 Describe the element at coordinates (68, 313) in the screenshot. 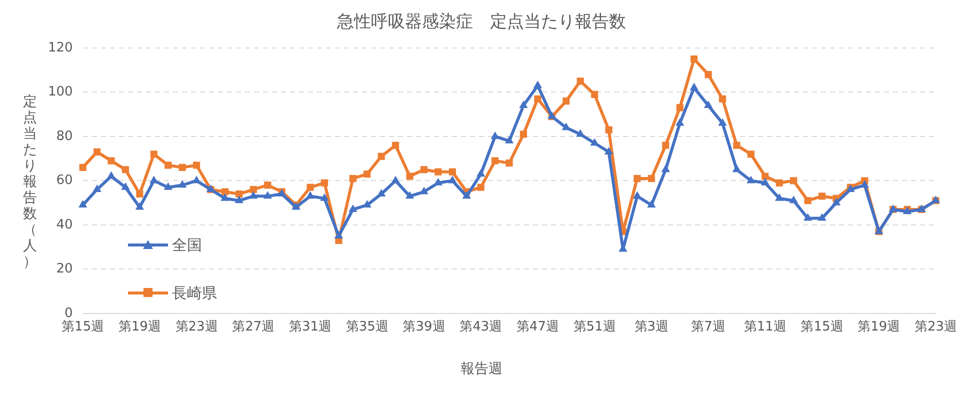

I see `y-tick-label: 0` at that location.